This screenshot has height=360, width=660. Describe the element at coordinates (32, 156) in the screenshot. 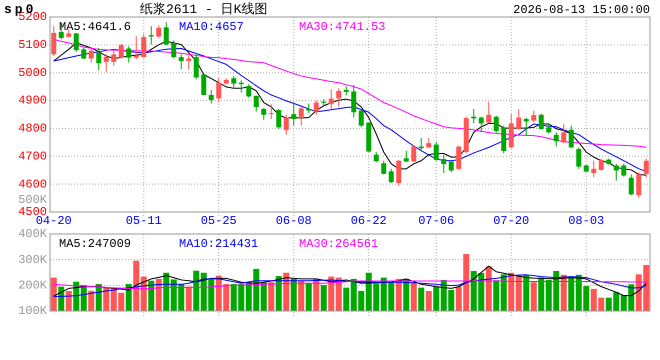

I see `y-tick-label: 4700` at that location.